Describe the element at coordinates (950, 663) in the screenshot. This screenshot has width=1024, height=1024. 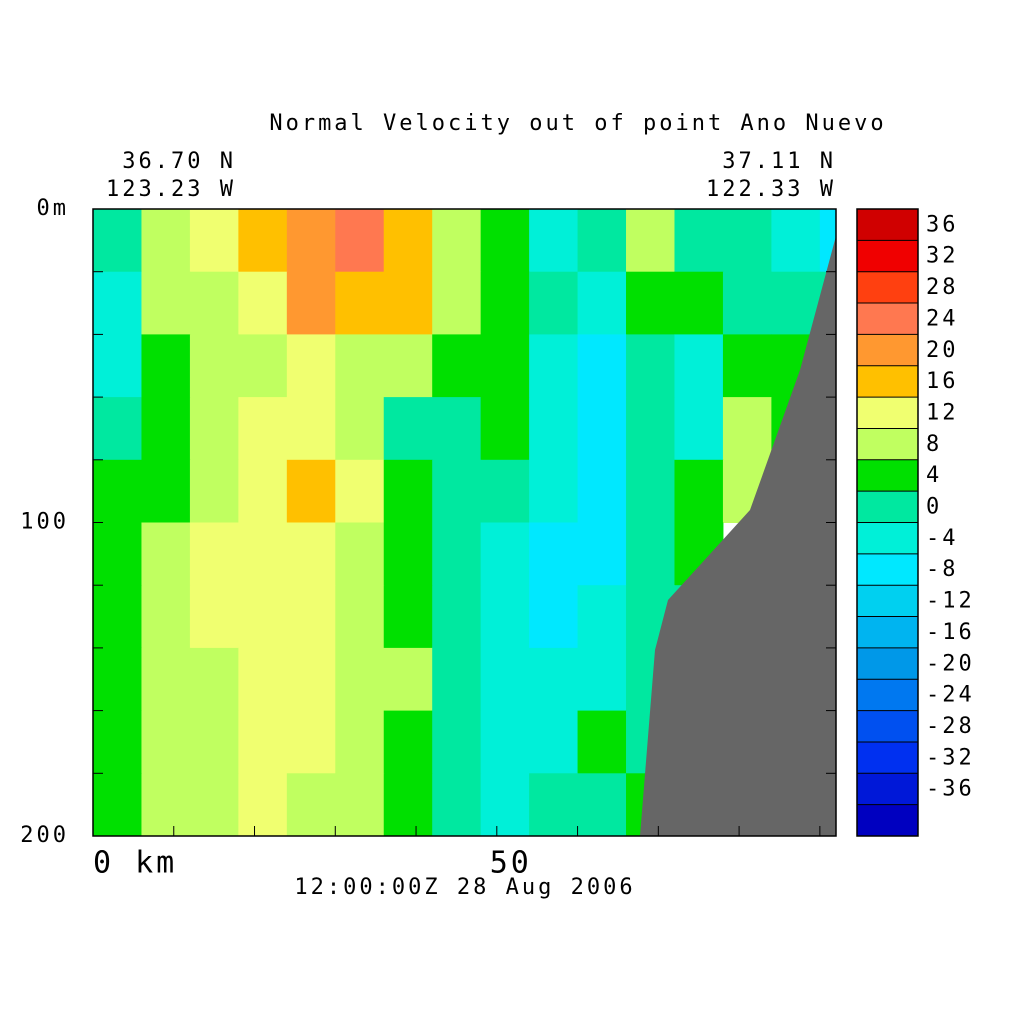
I see `colorbar-label: -20` at that location.